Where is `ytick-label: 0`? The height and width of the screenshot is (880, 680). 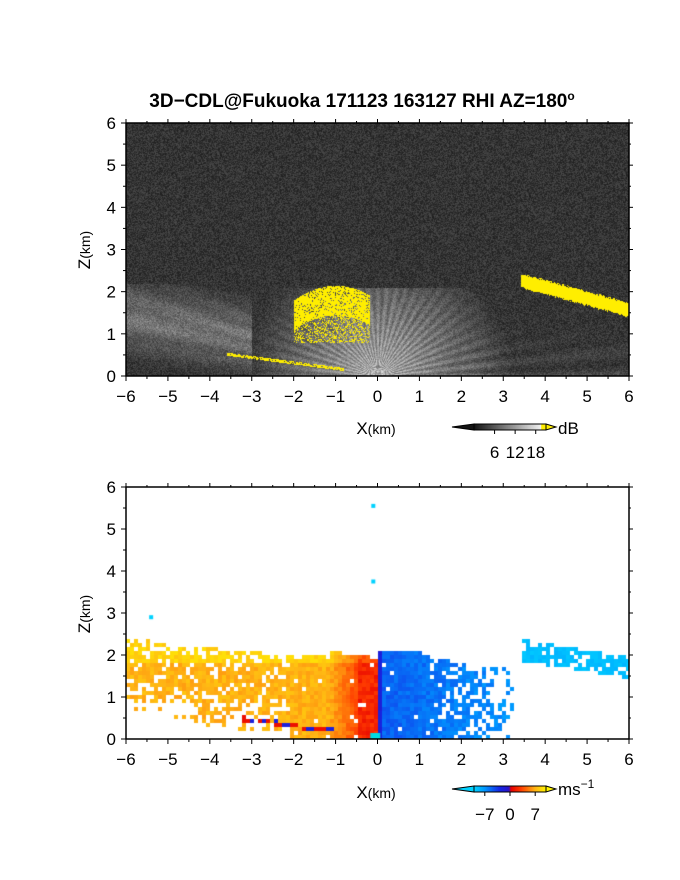 ytick-label: 0 is located at coordinates (111, 739).